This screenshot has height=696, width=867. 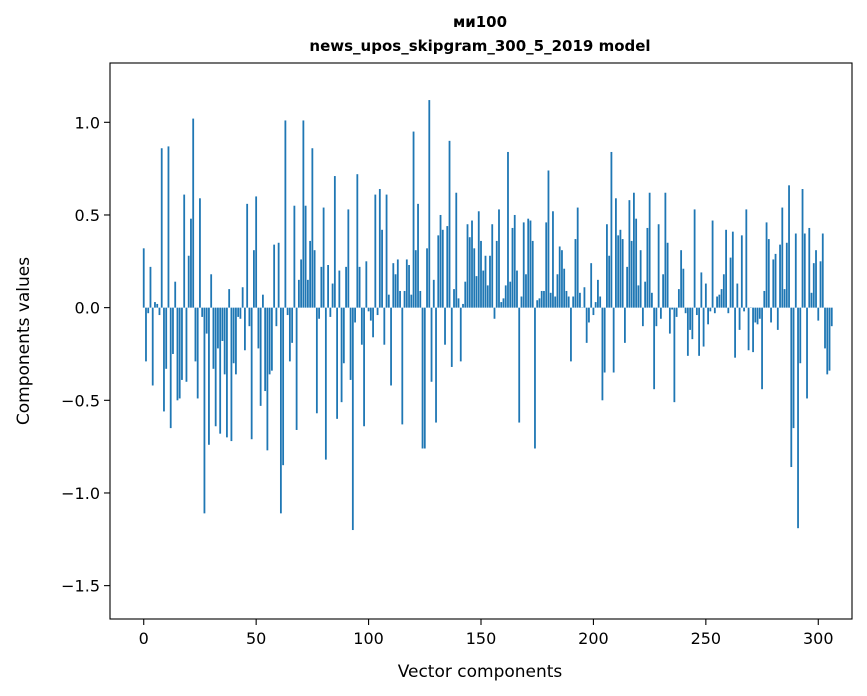 I want to click on y-tick-label: 0.5, so click(x=87, y=215).